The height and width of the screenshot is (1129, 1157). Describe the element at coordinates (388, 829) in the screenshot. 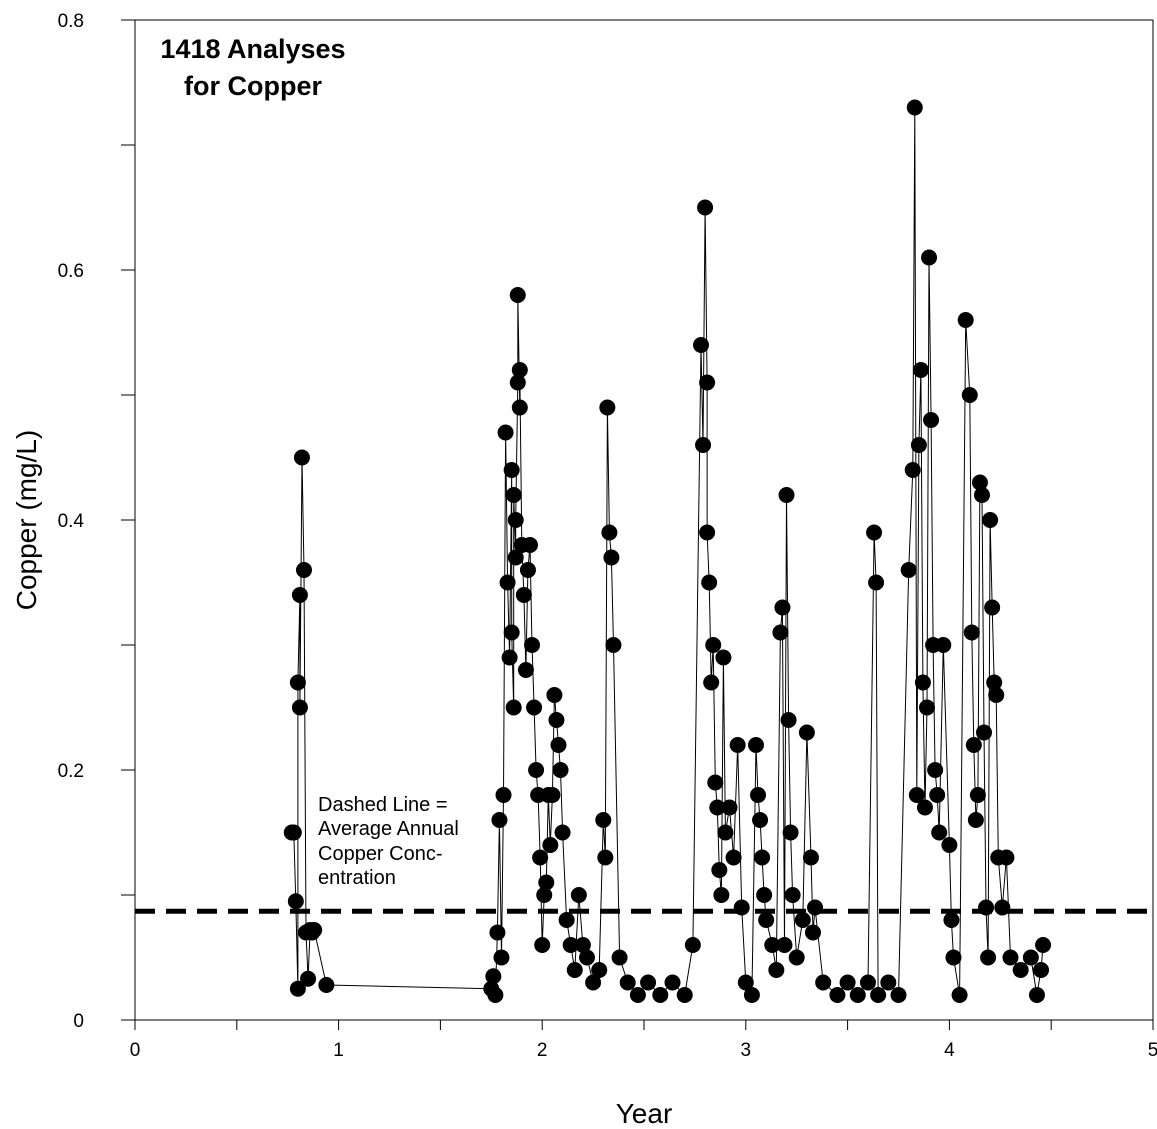

I see `note-line-2: Average Annual` at that location.